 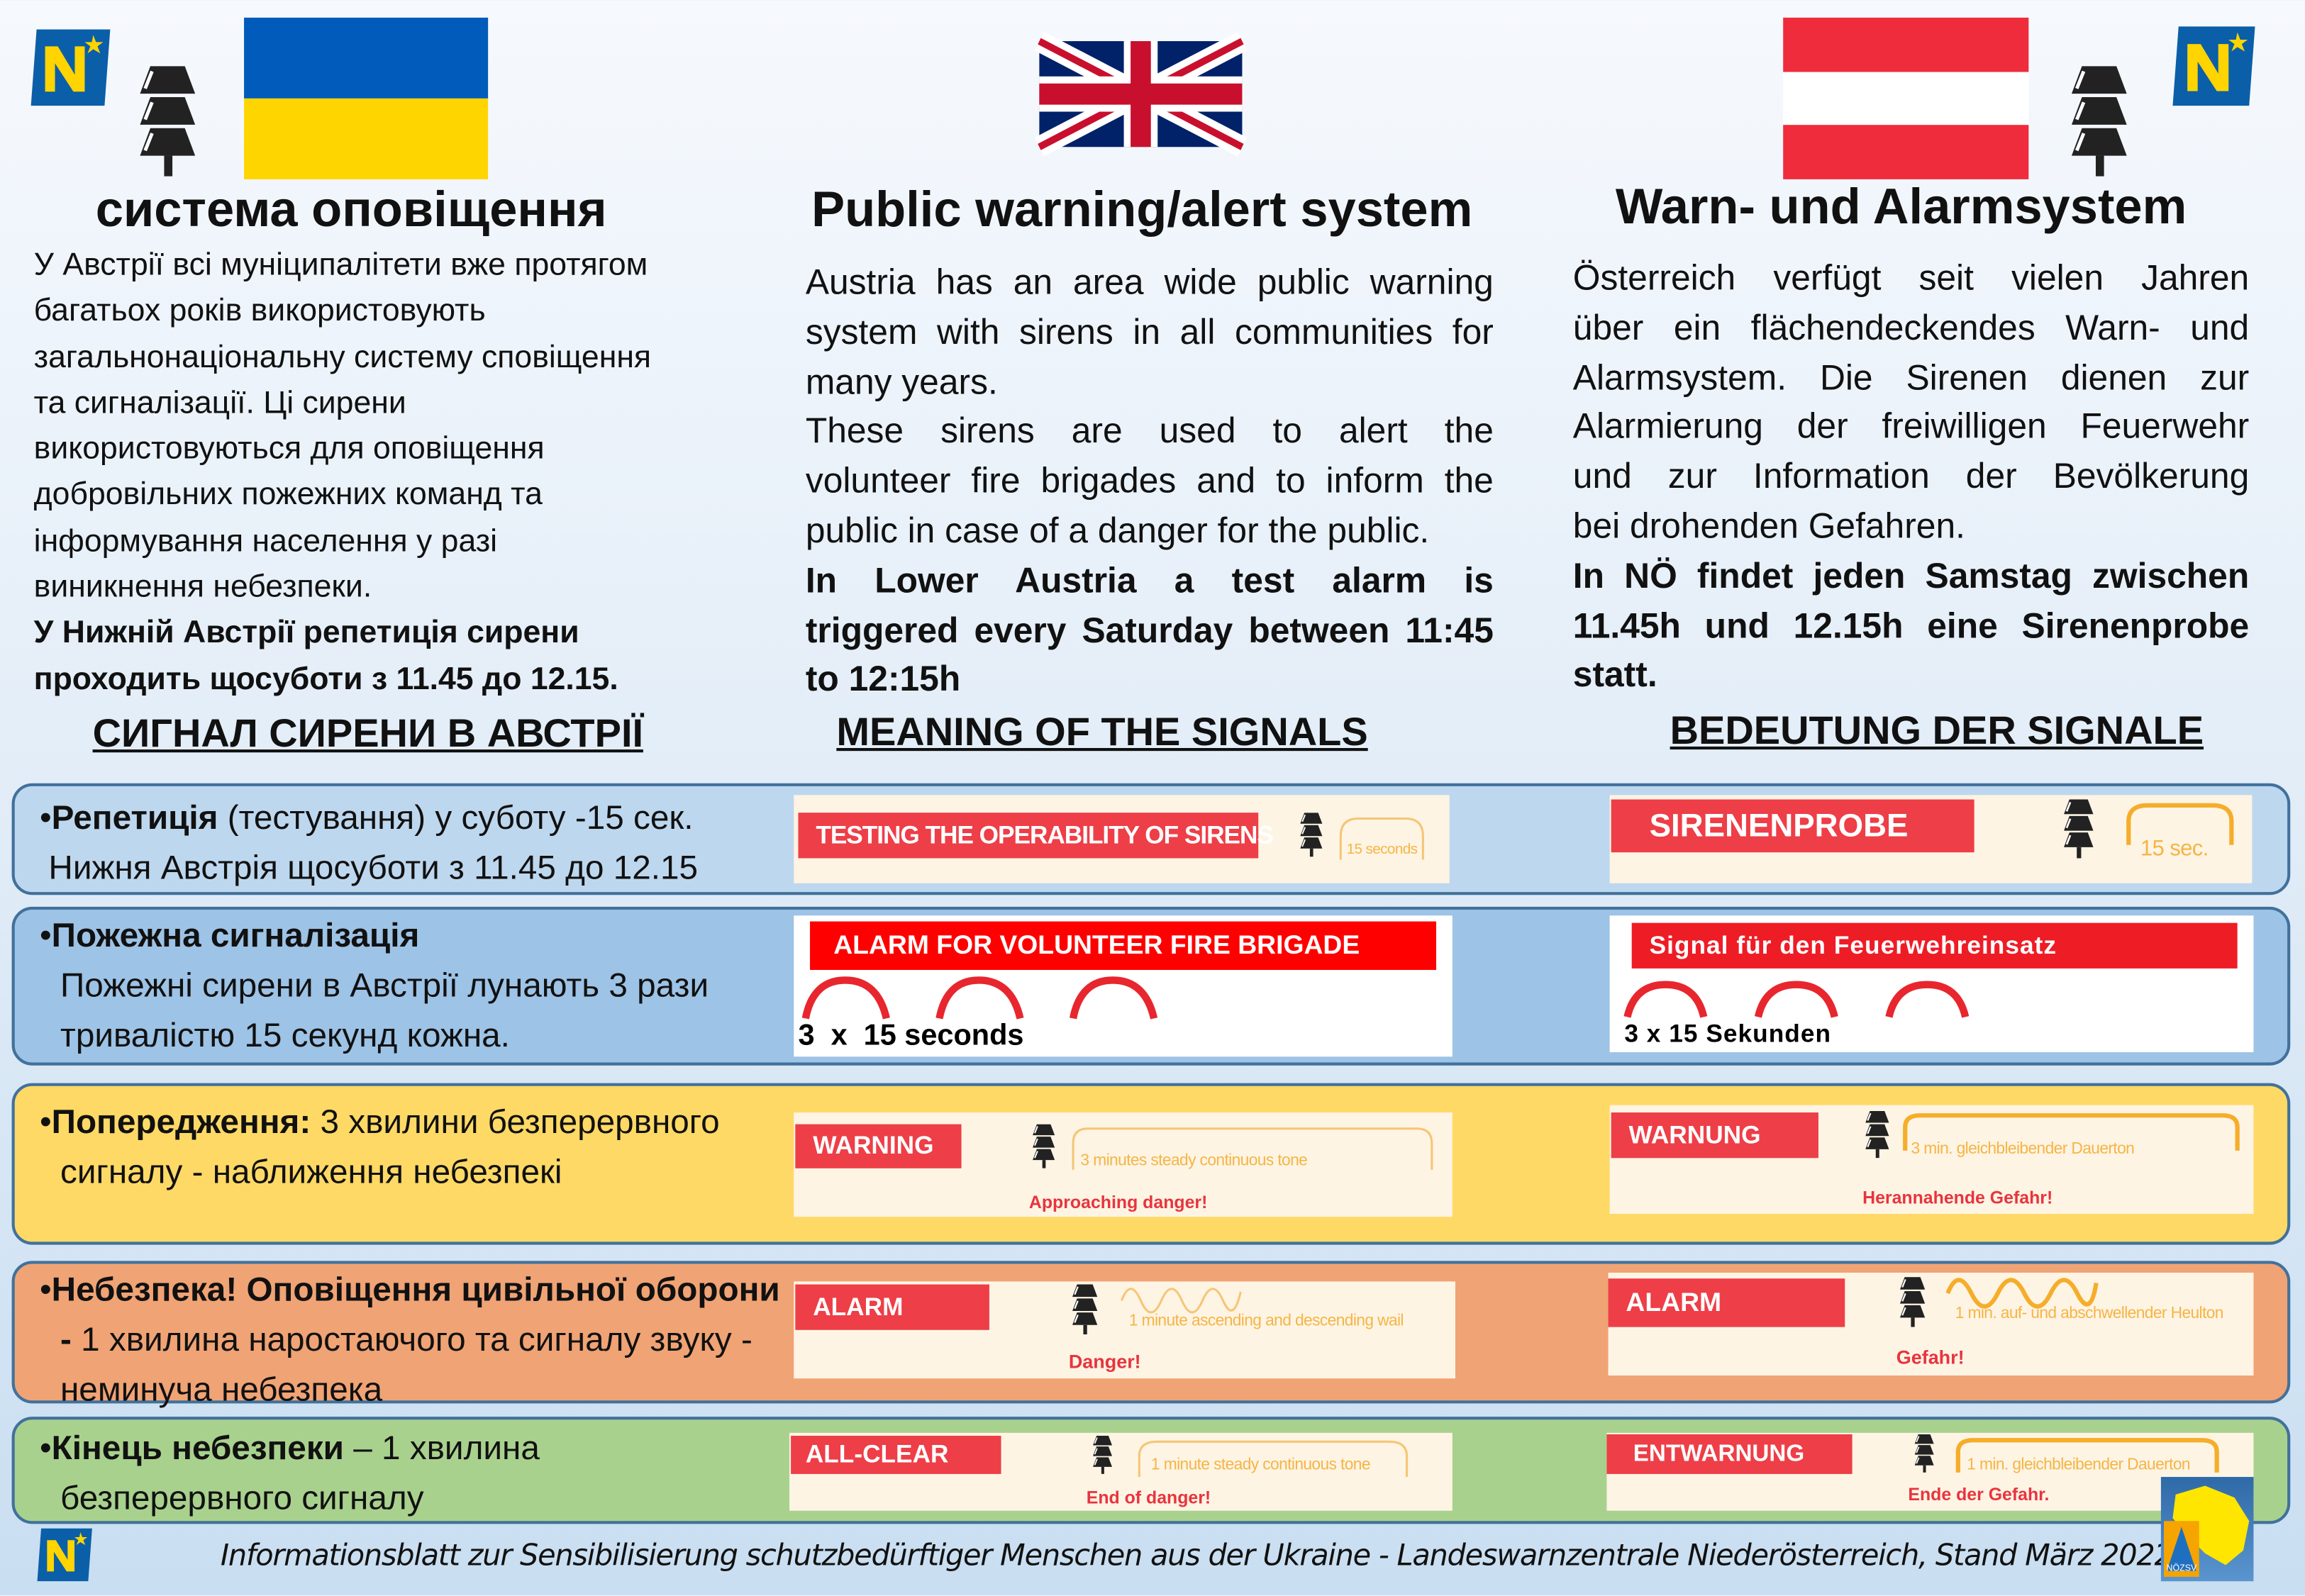 I want to click on duration-caption: 1 min. auf- und abschwellender Heulton, so click(x=2089, y=1314).